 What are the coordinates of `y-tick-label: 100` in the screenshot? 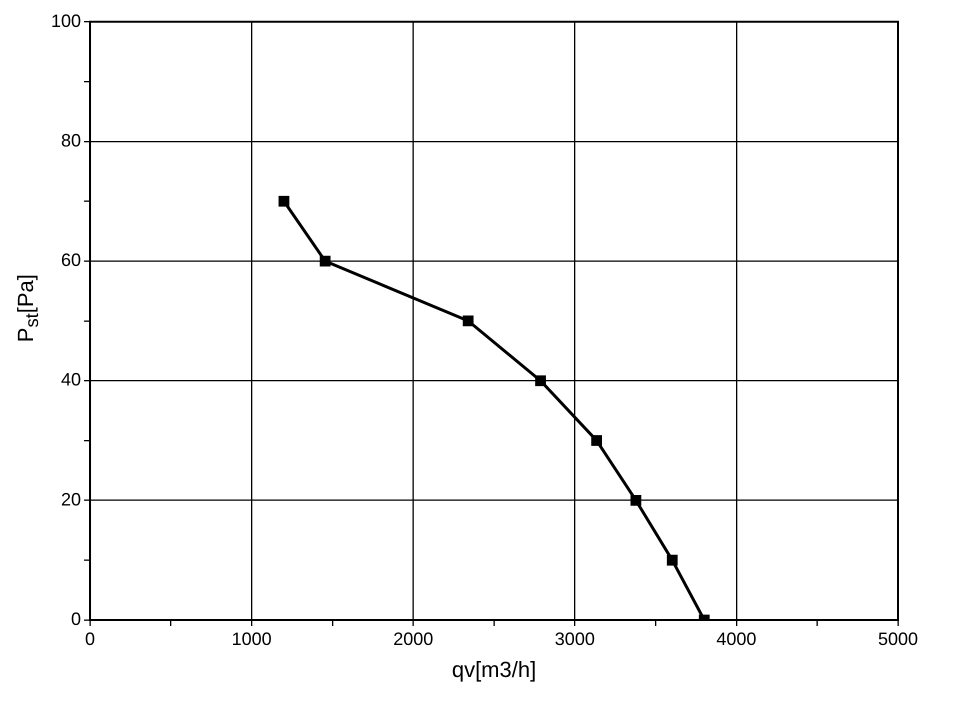 It's located at (66, 20).